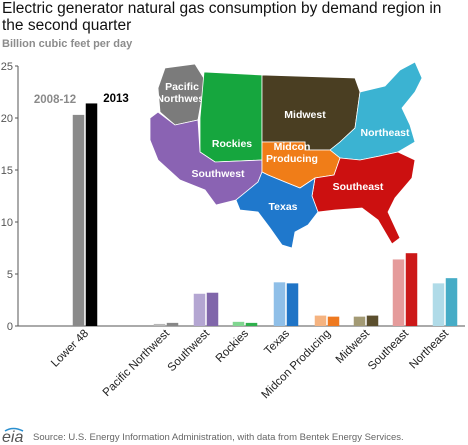 This screenshot has height=445, width=468. What do you see at coordinates (283, 207) in the screenshot?
I see `map-label-texas: Texas` at bounding box center [283, 207].